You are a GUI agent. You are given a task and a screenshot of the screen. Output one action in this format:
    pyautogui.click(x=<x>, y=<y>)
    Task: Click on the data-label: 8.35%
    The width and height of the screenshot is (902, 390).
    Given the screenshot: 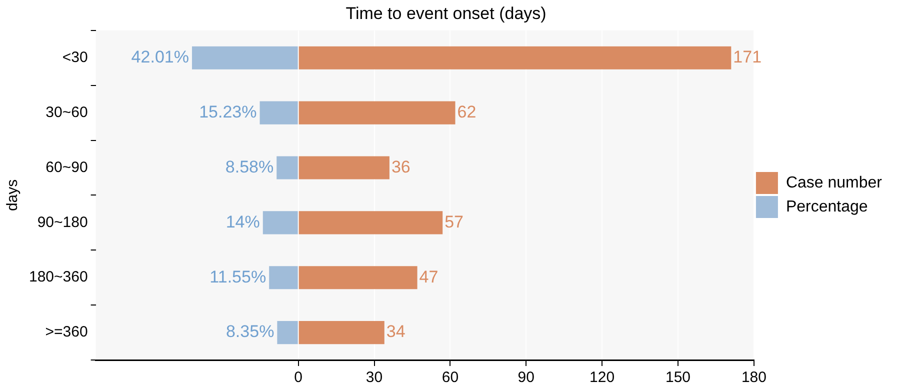 What is the action you would take?
    pyautogui.click(x=250, y=332)
    